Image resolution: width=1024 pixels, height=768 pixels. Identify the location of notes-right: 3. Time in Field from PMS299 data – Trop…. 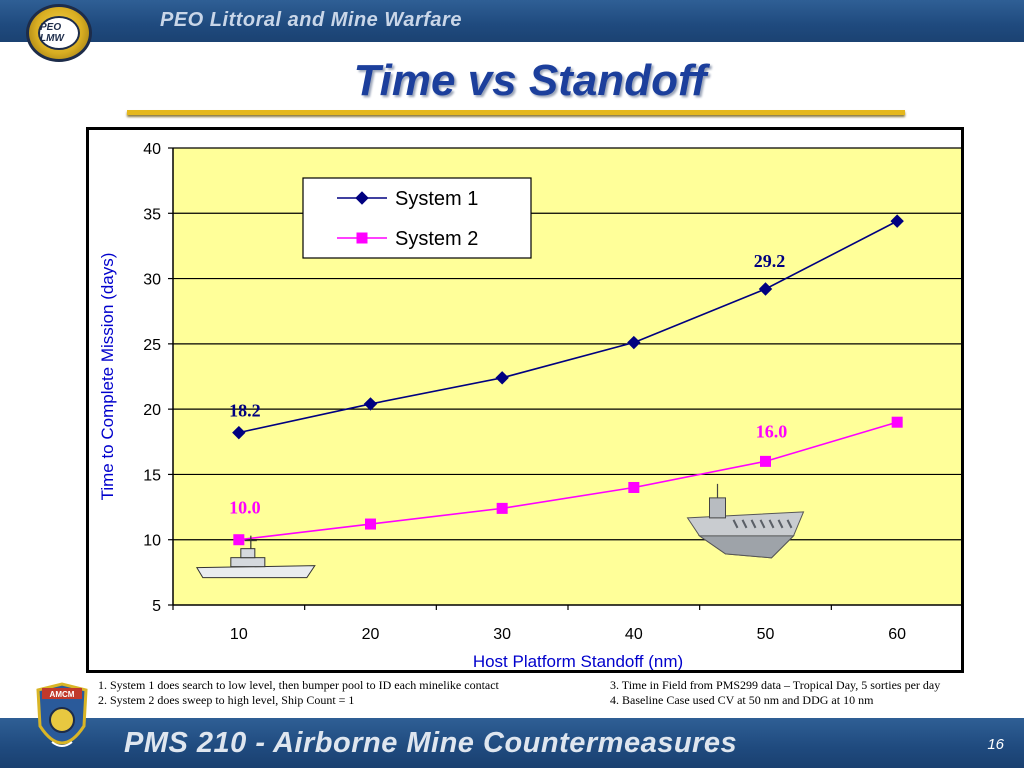
(815, 693).